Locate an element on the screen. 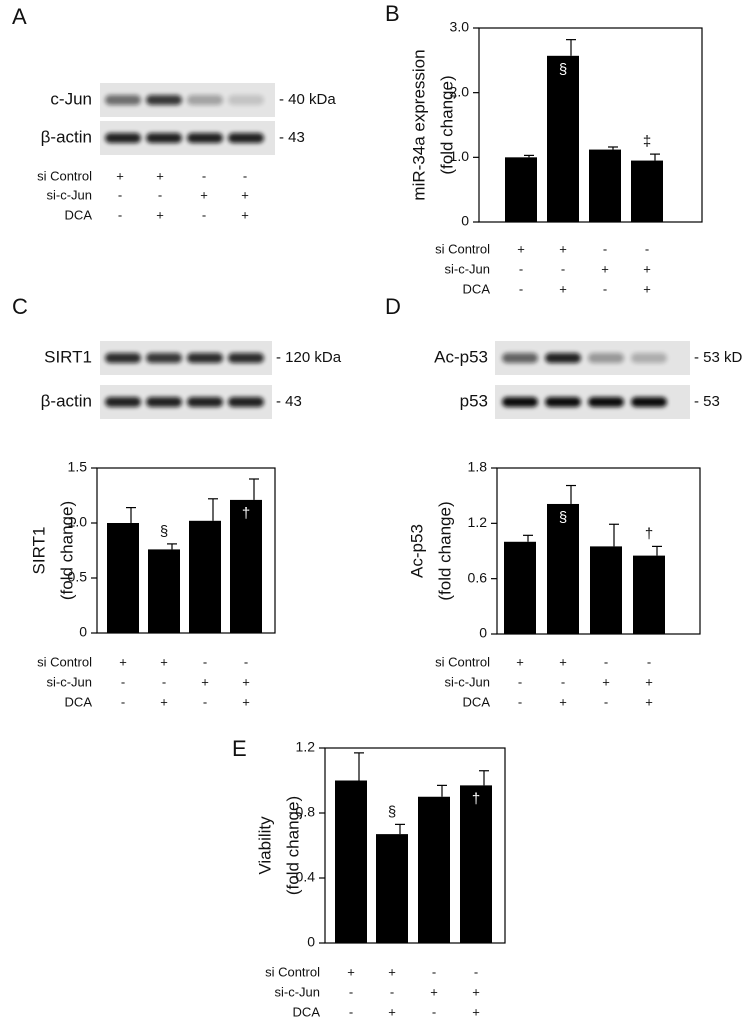 Image resolution: width=742 pixels, height=1020 pixels. y-tick-label: 3.0 is located at coordinates (460, 27).